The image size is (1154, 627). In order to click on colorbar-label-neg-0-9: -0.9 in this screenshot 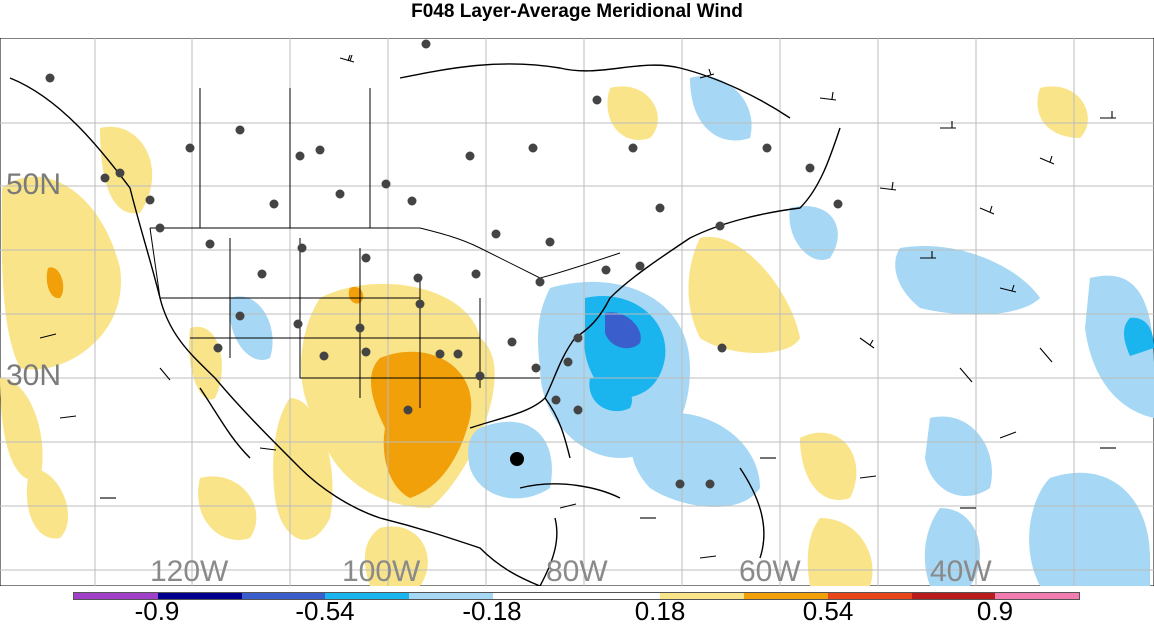, I will do `click(157, 611)`.